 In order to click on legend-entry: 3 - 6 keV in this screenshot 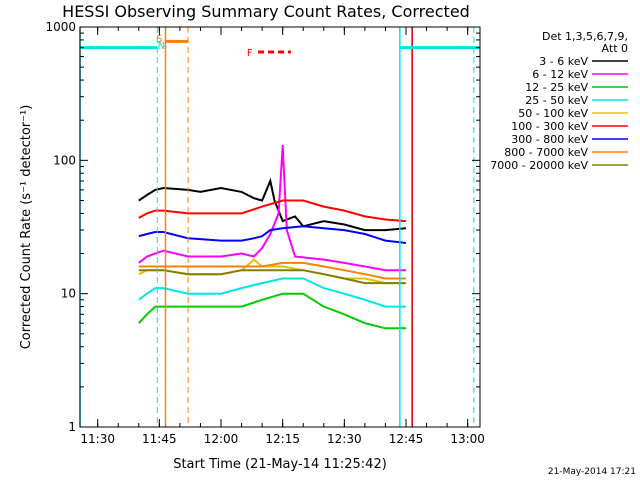, I will do `click(563, 61)`.